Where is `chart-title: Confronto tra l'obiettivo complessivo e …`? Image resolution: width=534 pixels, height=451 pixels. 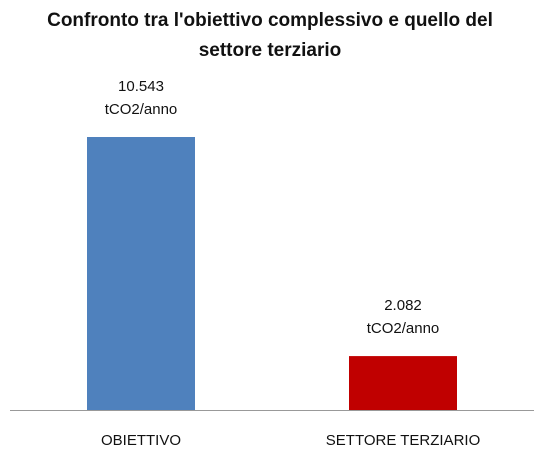 chart-title: Confronto tra l'obiettivo complessivo e … is located at coordinates (270, 35).